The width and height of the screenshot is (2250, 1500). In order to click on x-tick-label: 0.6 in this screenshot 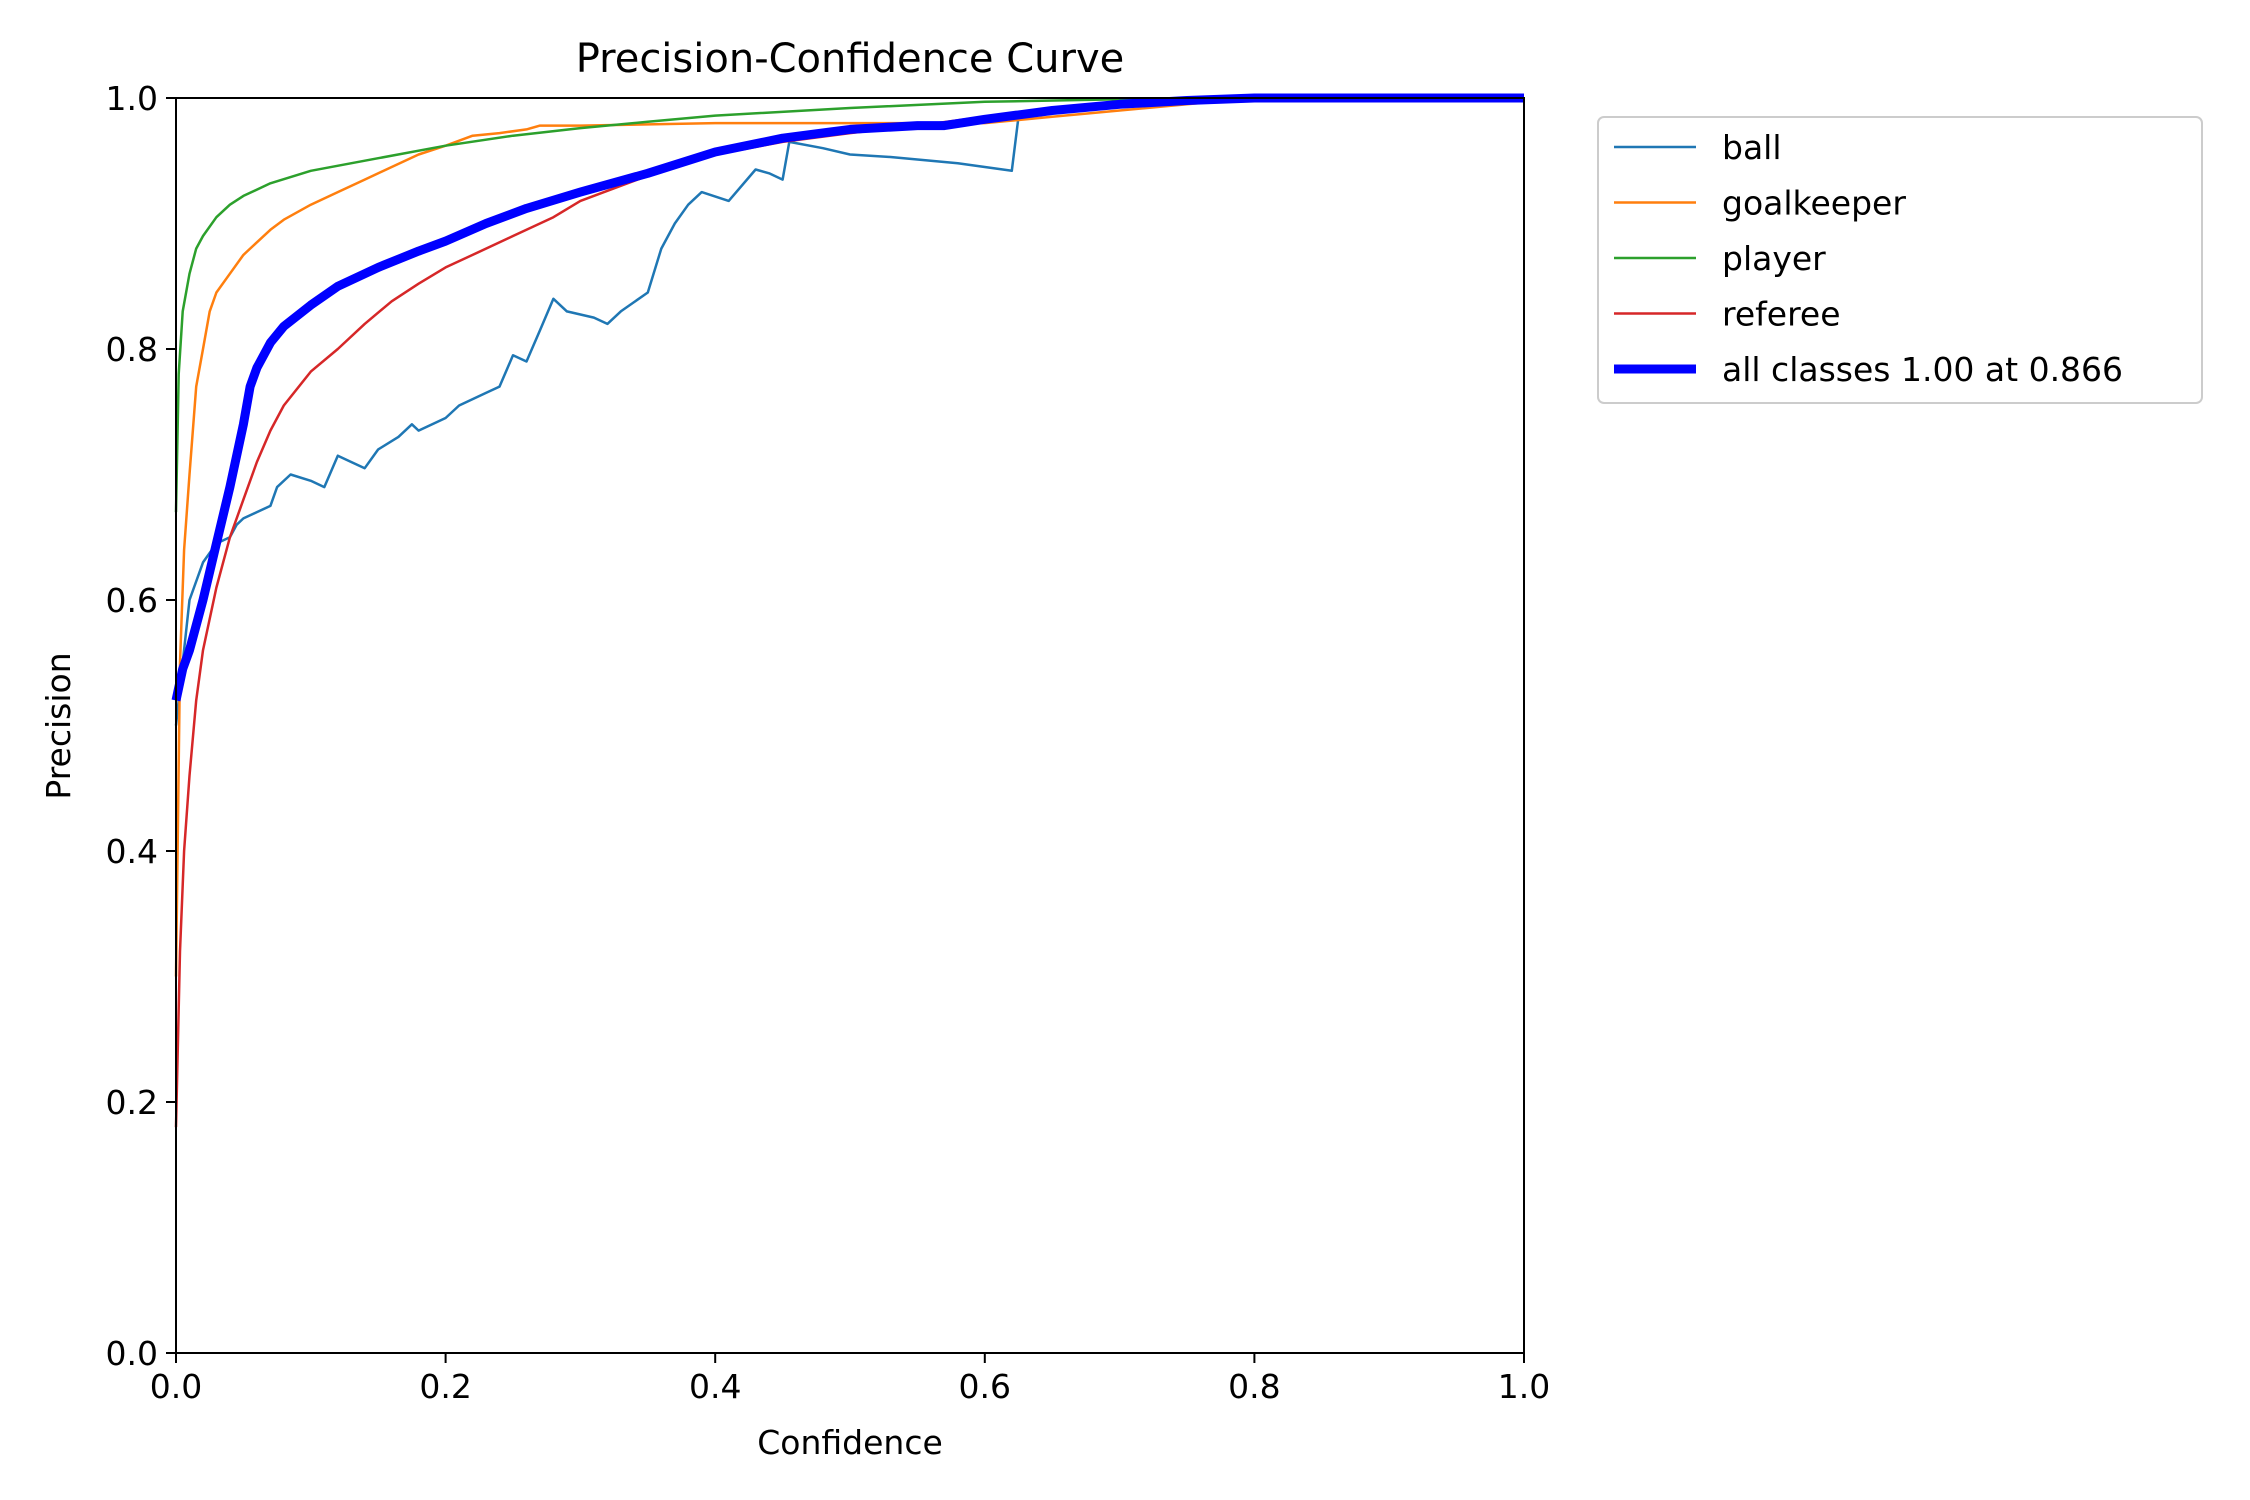, I will do `click(985, 1386)`.